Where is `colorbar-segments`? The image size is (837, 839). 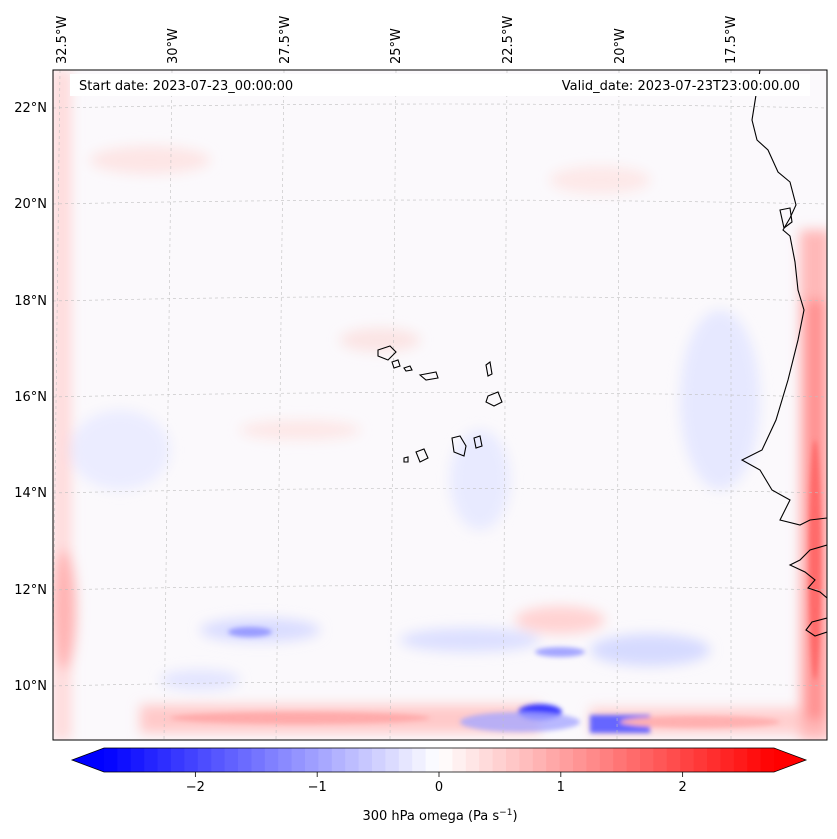 colorbar-segments is located at coordinates (439, 760).